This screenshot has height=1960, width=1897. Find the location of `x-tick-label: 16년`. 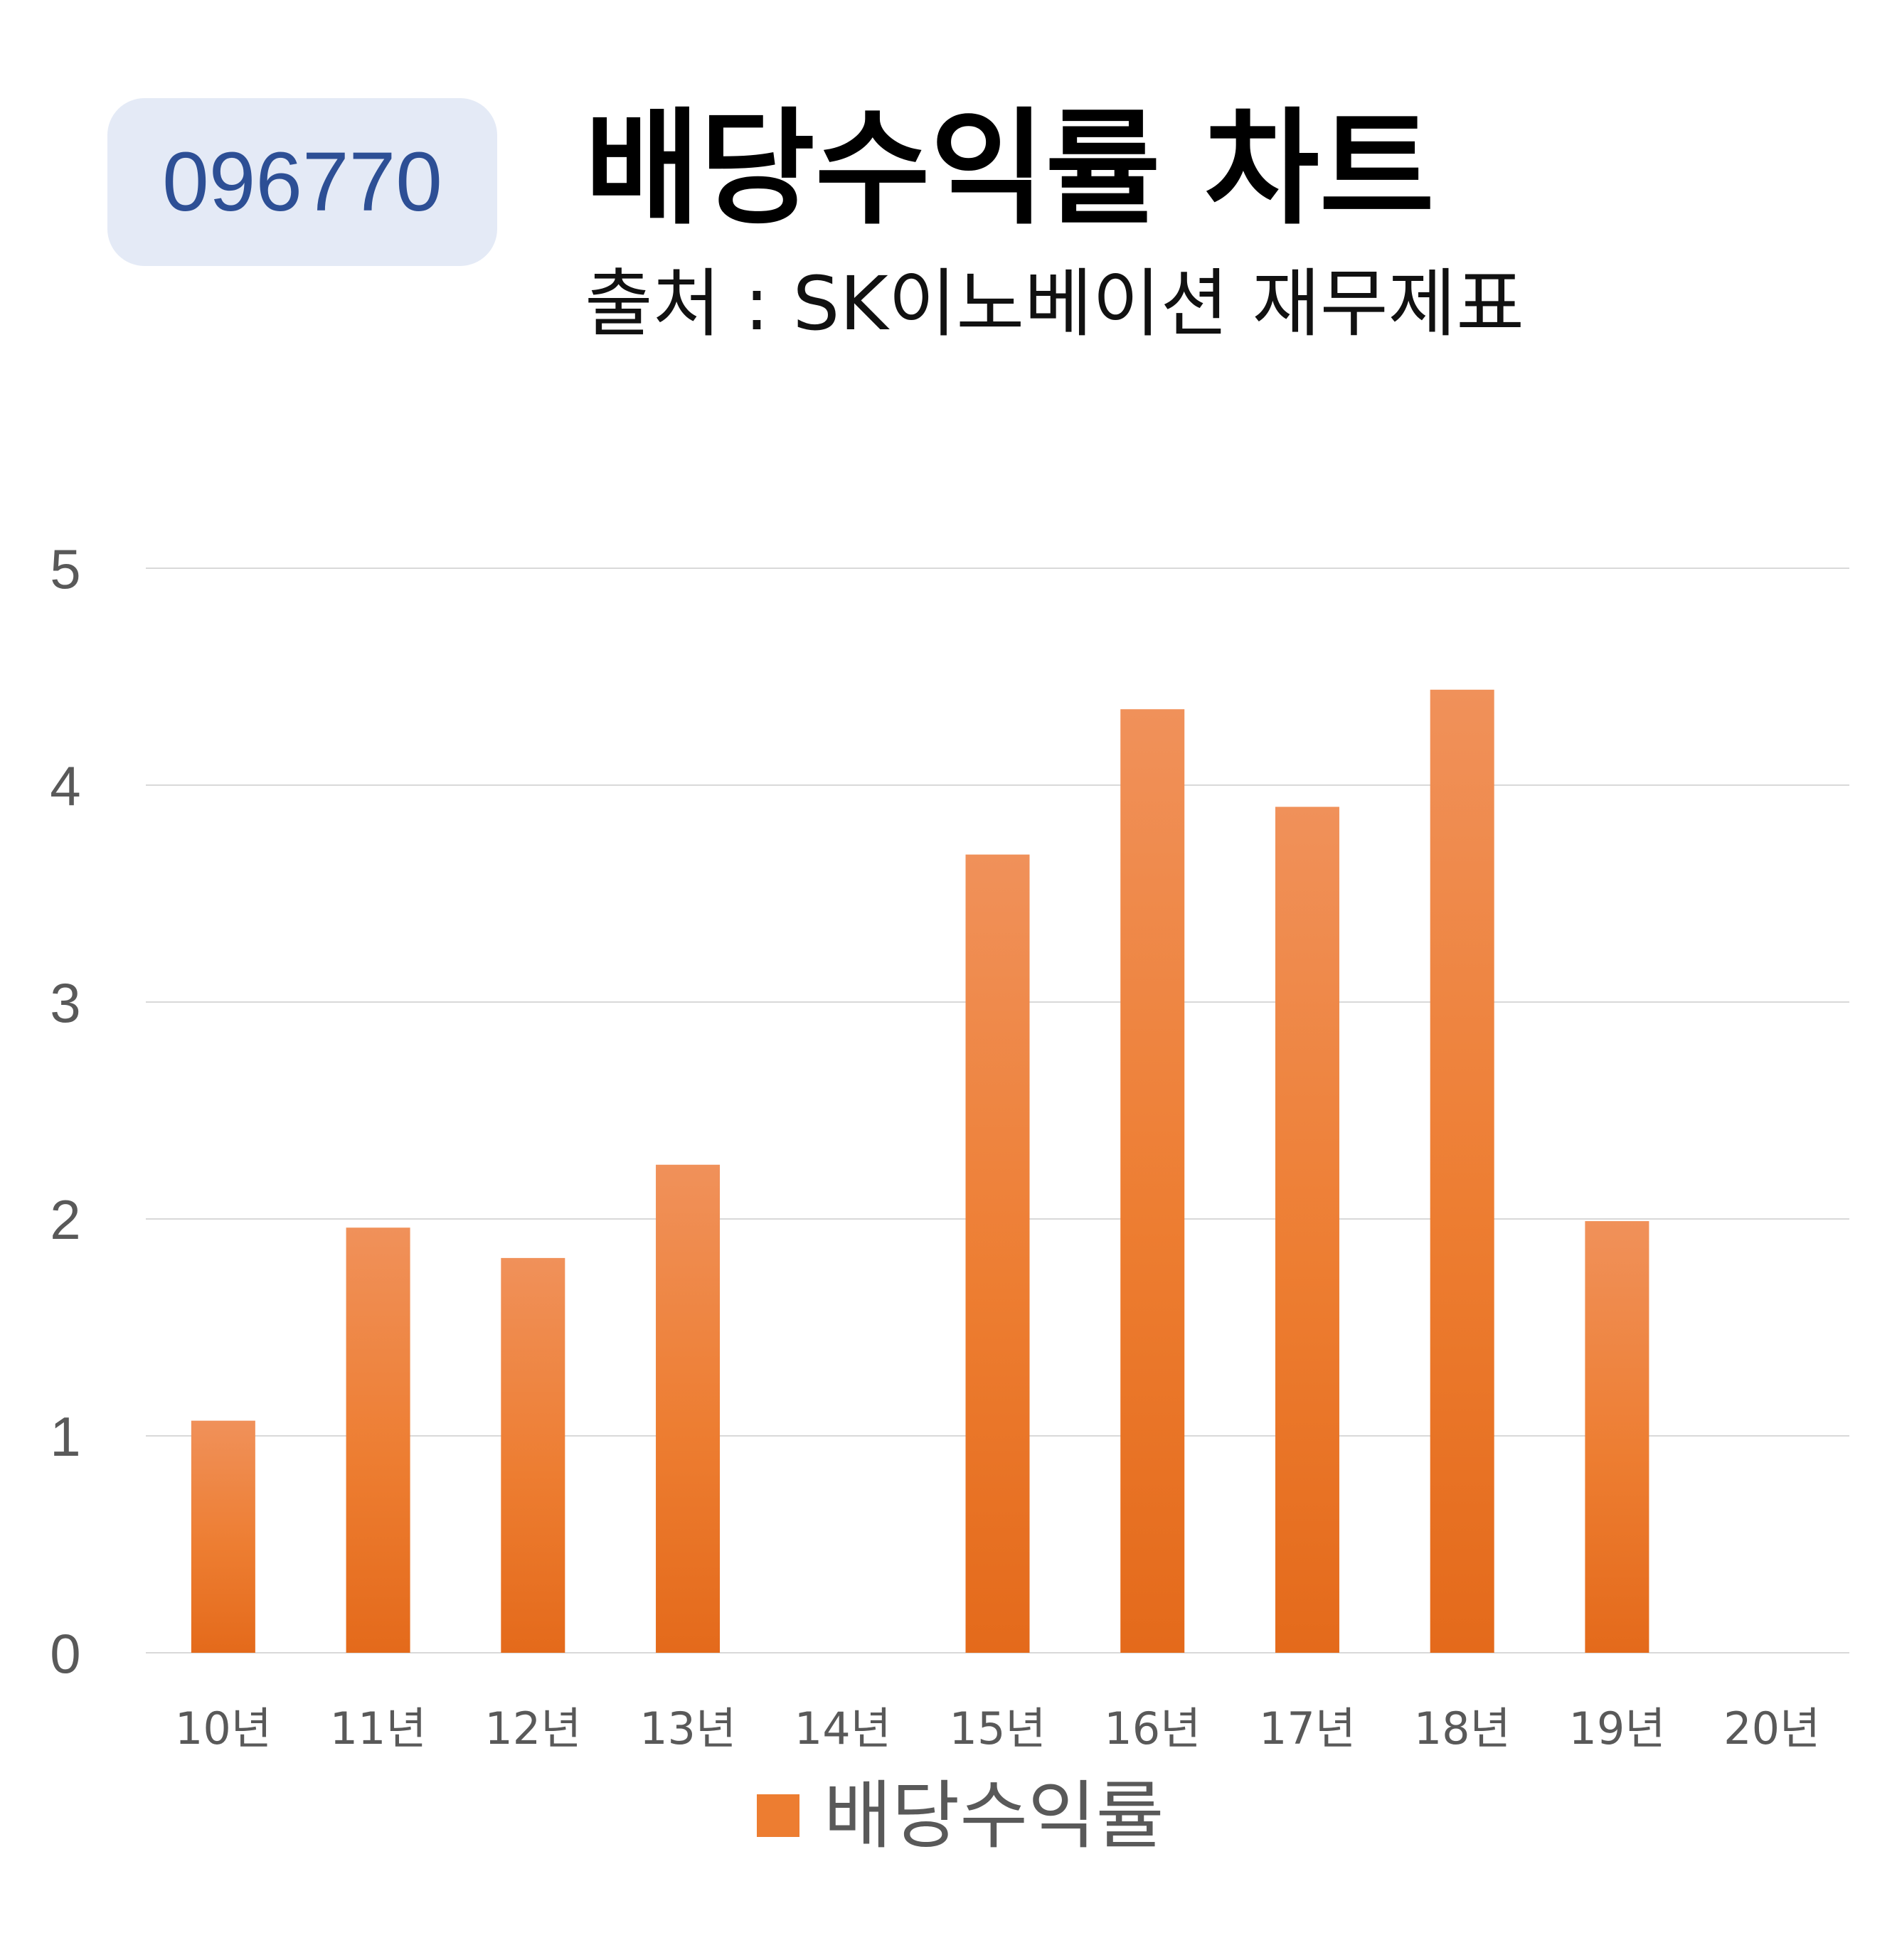

x-tick-label: 16년 is located at coordinates (1152, 1728).